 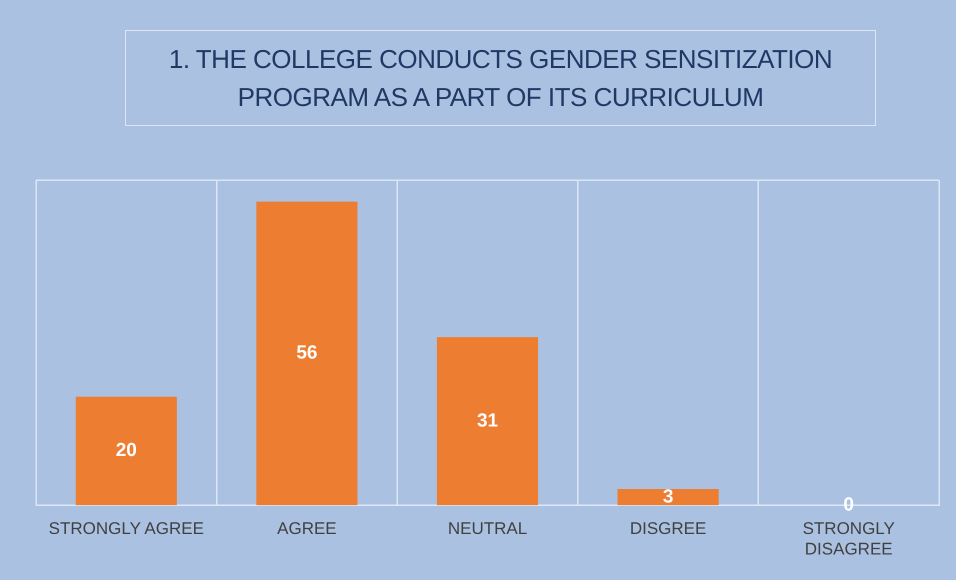 I want to click on x-tick-label: STRONGLY DISAGREE, so click(x=848, y=538).